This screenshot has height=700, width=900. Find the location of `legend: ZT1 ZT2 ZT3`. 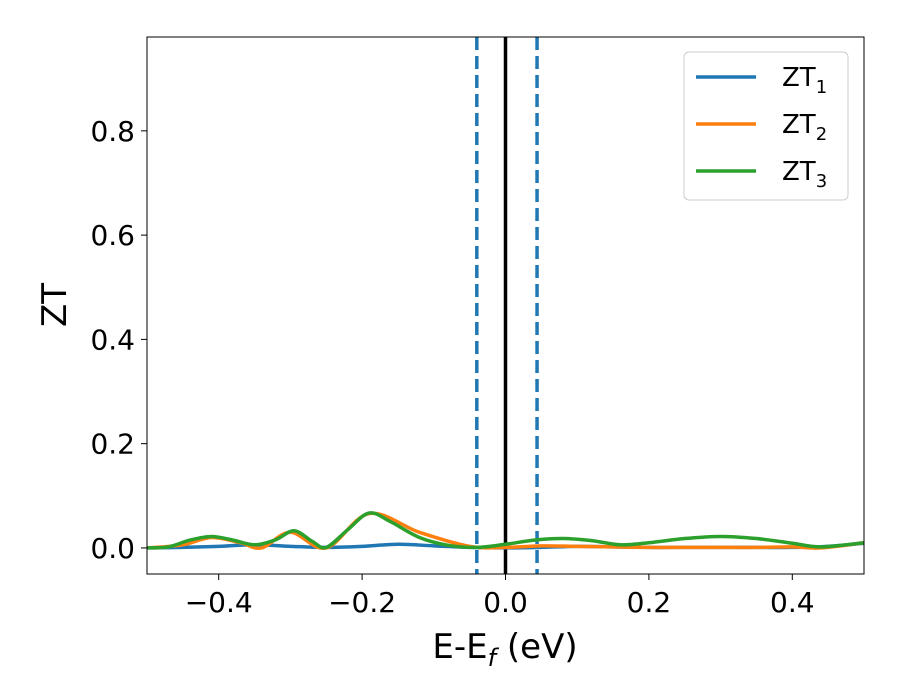

legend: ZT1 ZT2 ZT3 is located at coordinates (766, 126).